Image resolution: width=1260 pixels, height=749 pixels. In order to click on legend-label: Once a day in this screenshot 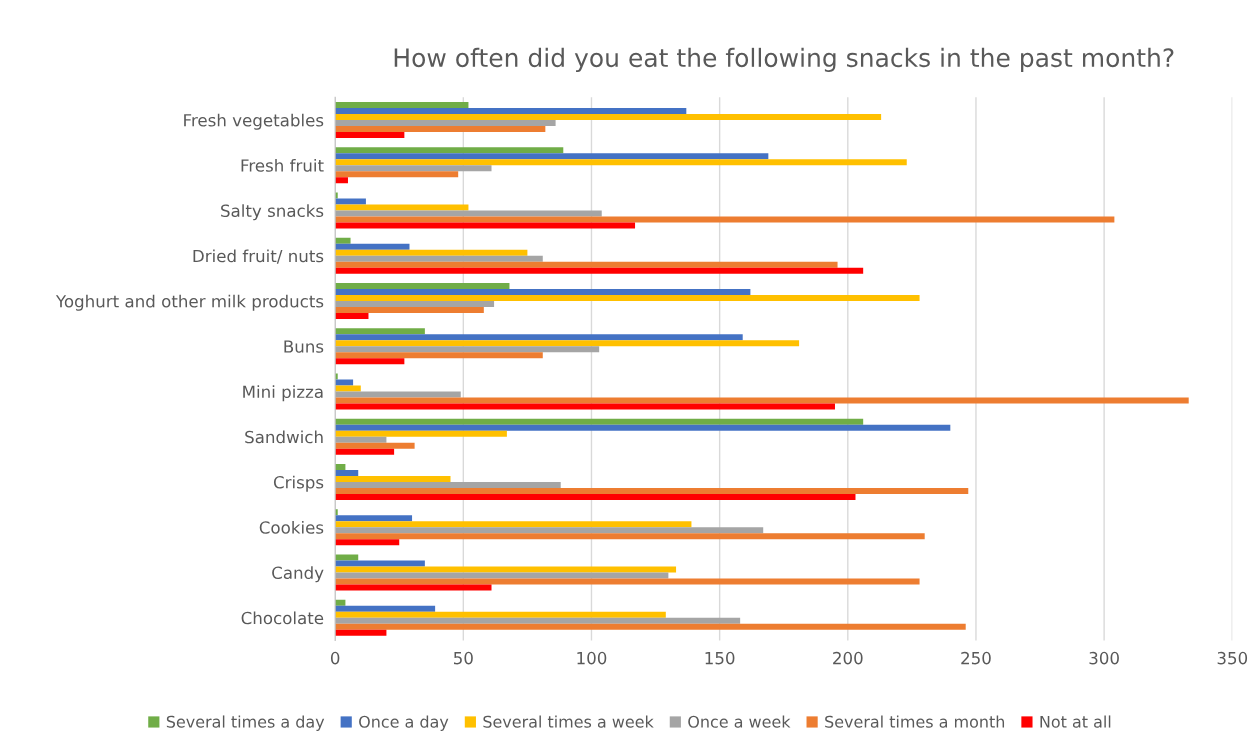, I will do `click(404, 723)`.